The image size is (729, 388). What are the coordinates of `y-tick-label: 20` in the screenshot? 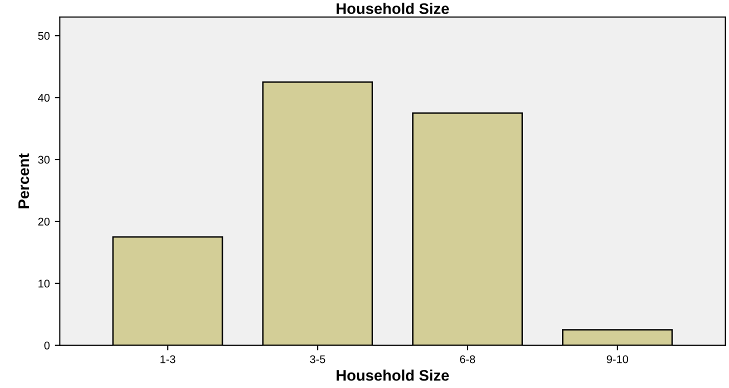 It's located at (44, 222).